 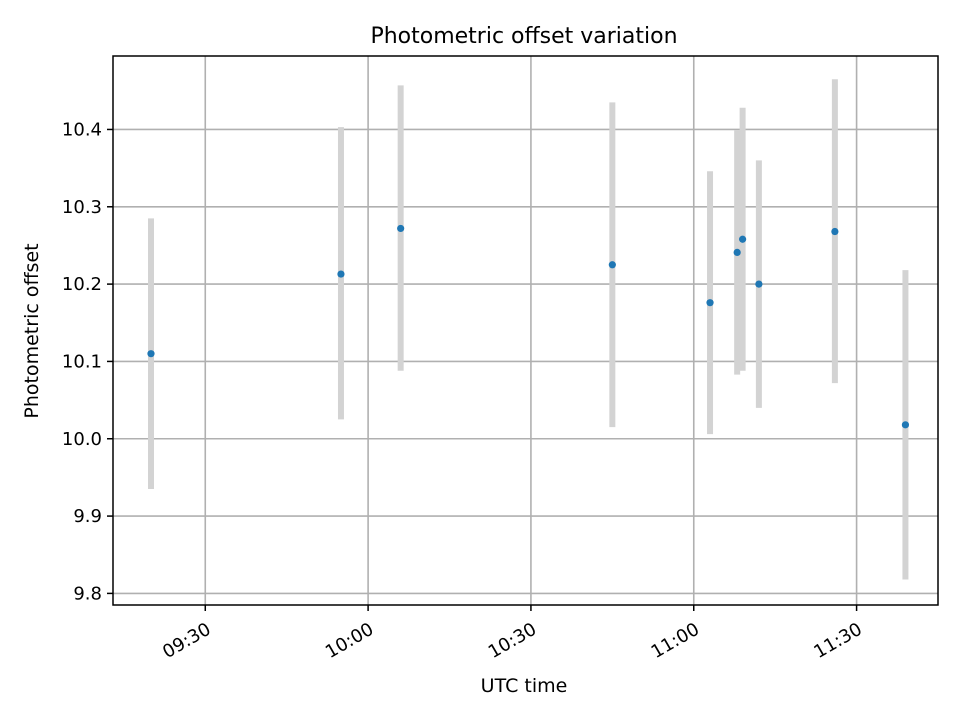 I want to click on y-tick-label: 10.1, so click(x=82, y=361).